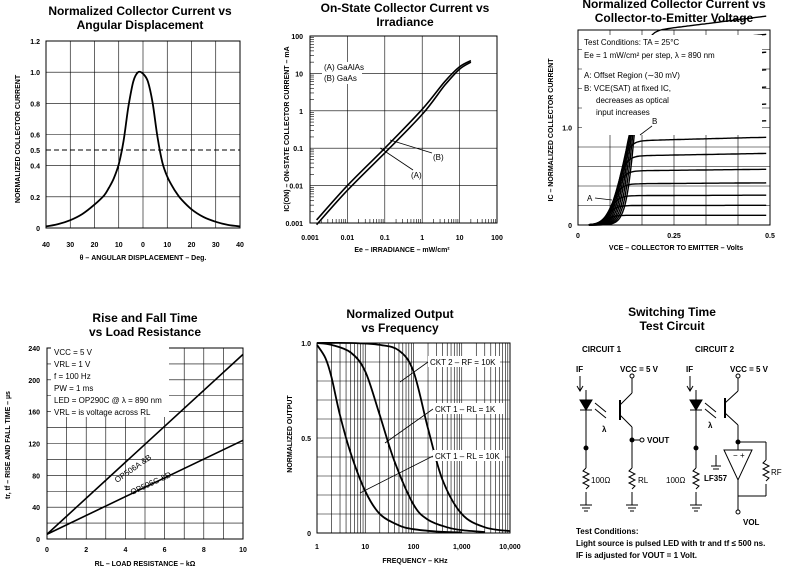 This screenshot has height=573, width=798. I want to click on chart3-y-axis-label: IC – NORMALIZED COLLECTOR CURRENT, so click(551, 130).